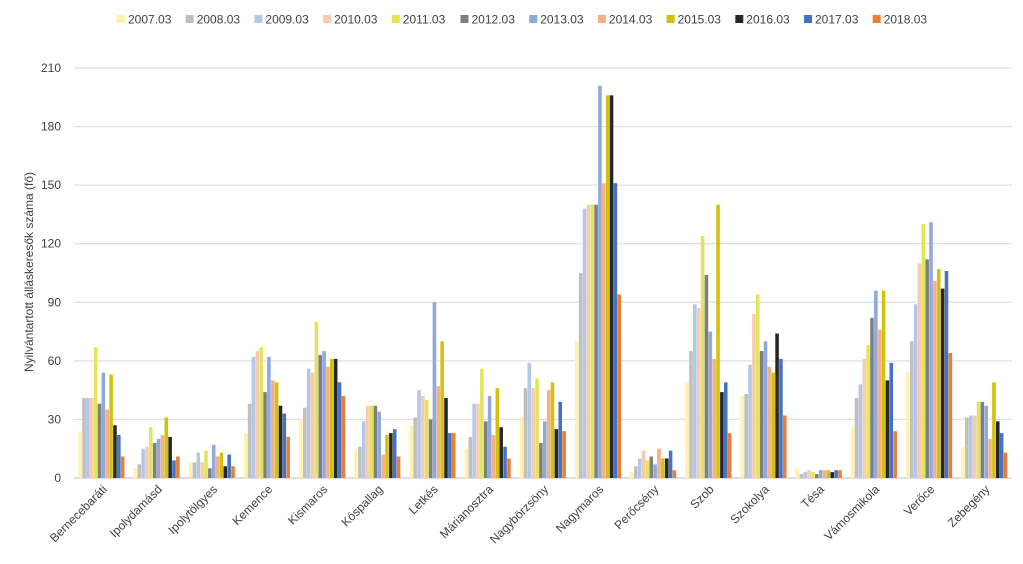 The height and width of the screenshot is (564, 1023). Describe the element at coordinates (701, 496) in the screenshot. I see `x-tick-label: Szob` at that location.